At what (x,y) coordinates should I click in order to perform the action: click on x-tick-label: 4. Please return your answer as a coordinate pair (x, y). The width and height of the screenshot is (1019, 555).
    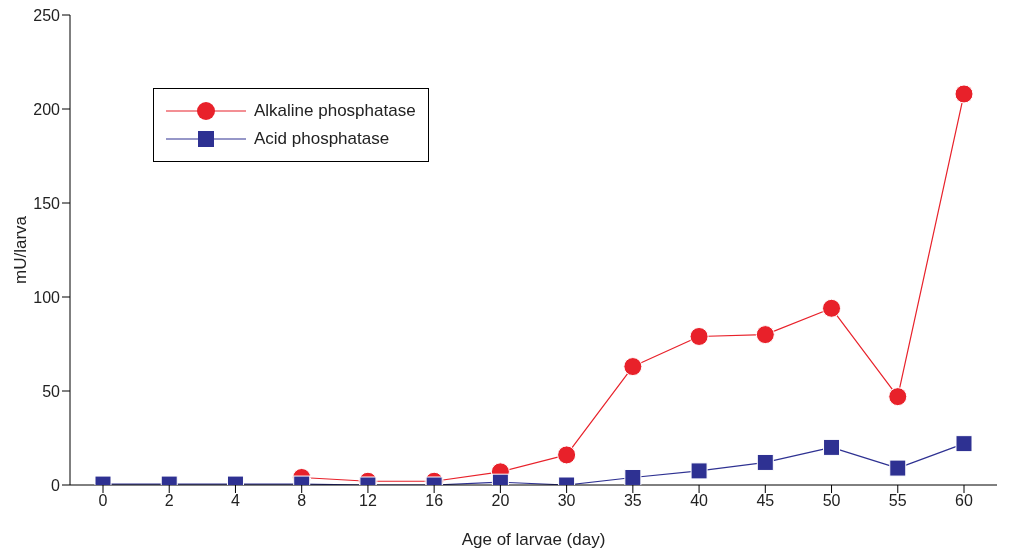
    Looking at the image, I should click on (236, 501).